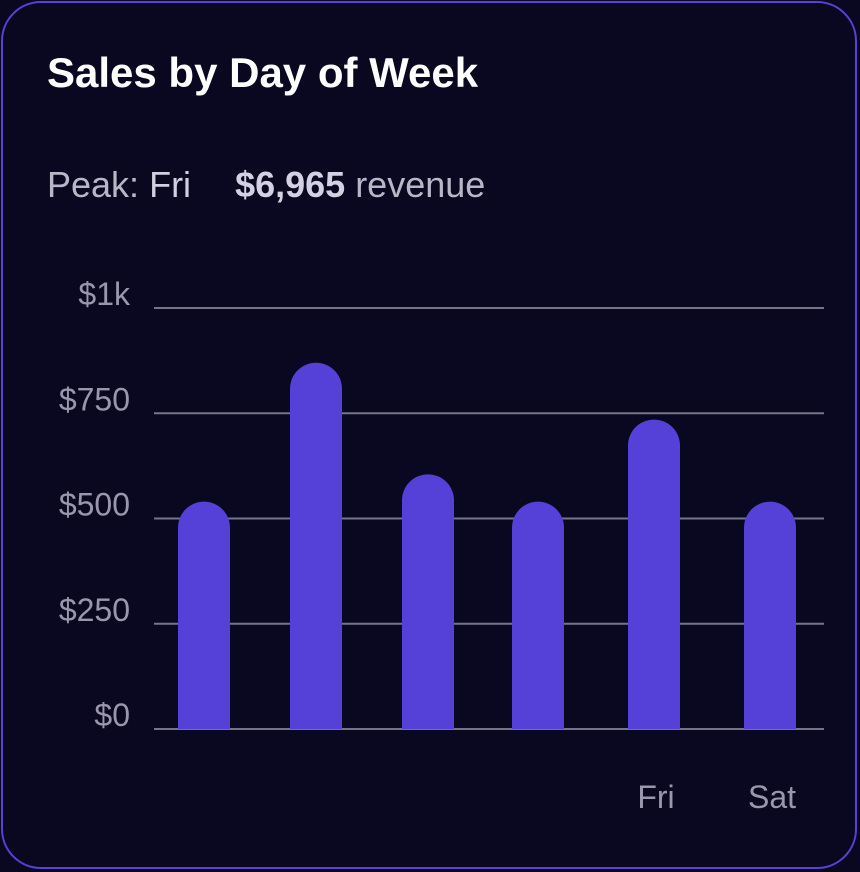  What do you see at coordinates (94, 505) in the screenshot?
I see `y-tick-label: $500` at bounding box center [94, 505].